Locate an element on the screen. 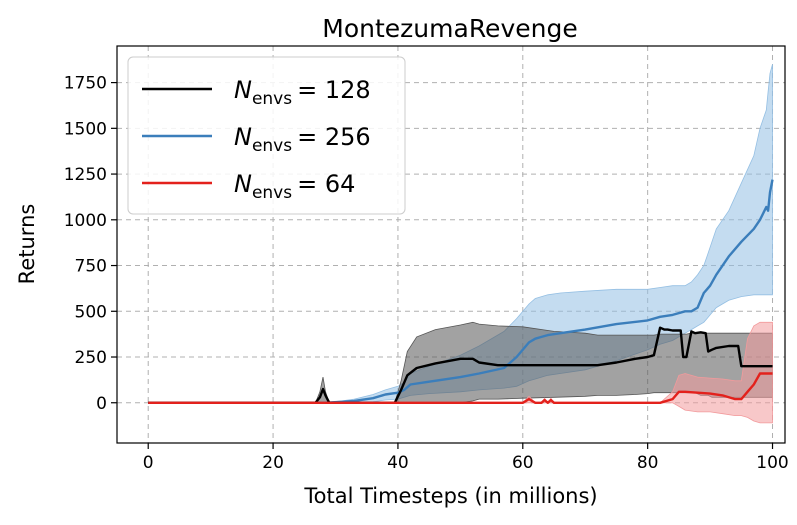 The height and width of the screenshot is (525, 797). x-axis-ticks: 0 20 40 60 80 100 is located at coordinates (466, 458).